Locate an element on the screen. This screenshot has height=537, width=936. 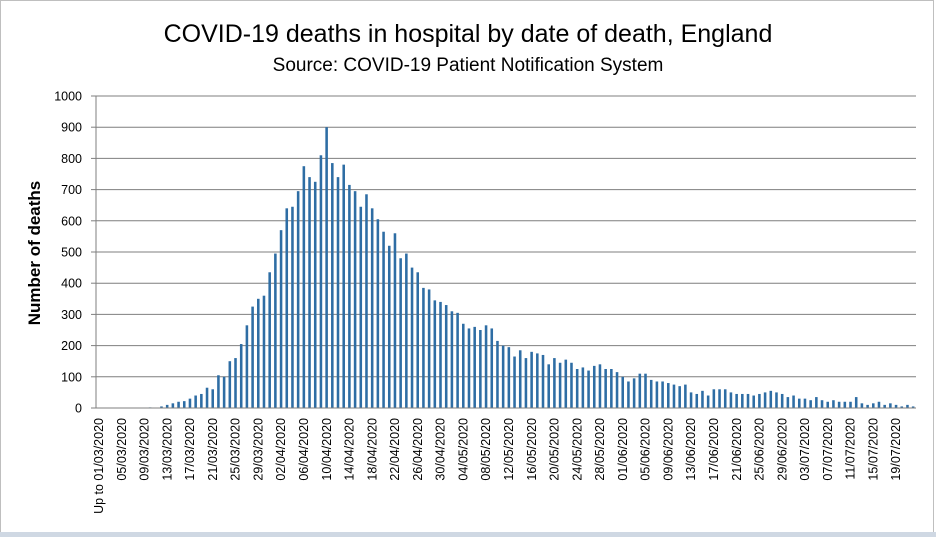
x-tick-label: 11/07/2020 is located at coordinates (851, 449).